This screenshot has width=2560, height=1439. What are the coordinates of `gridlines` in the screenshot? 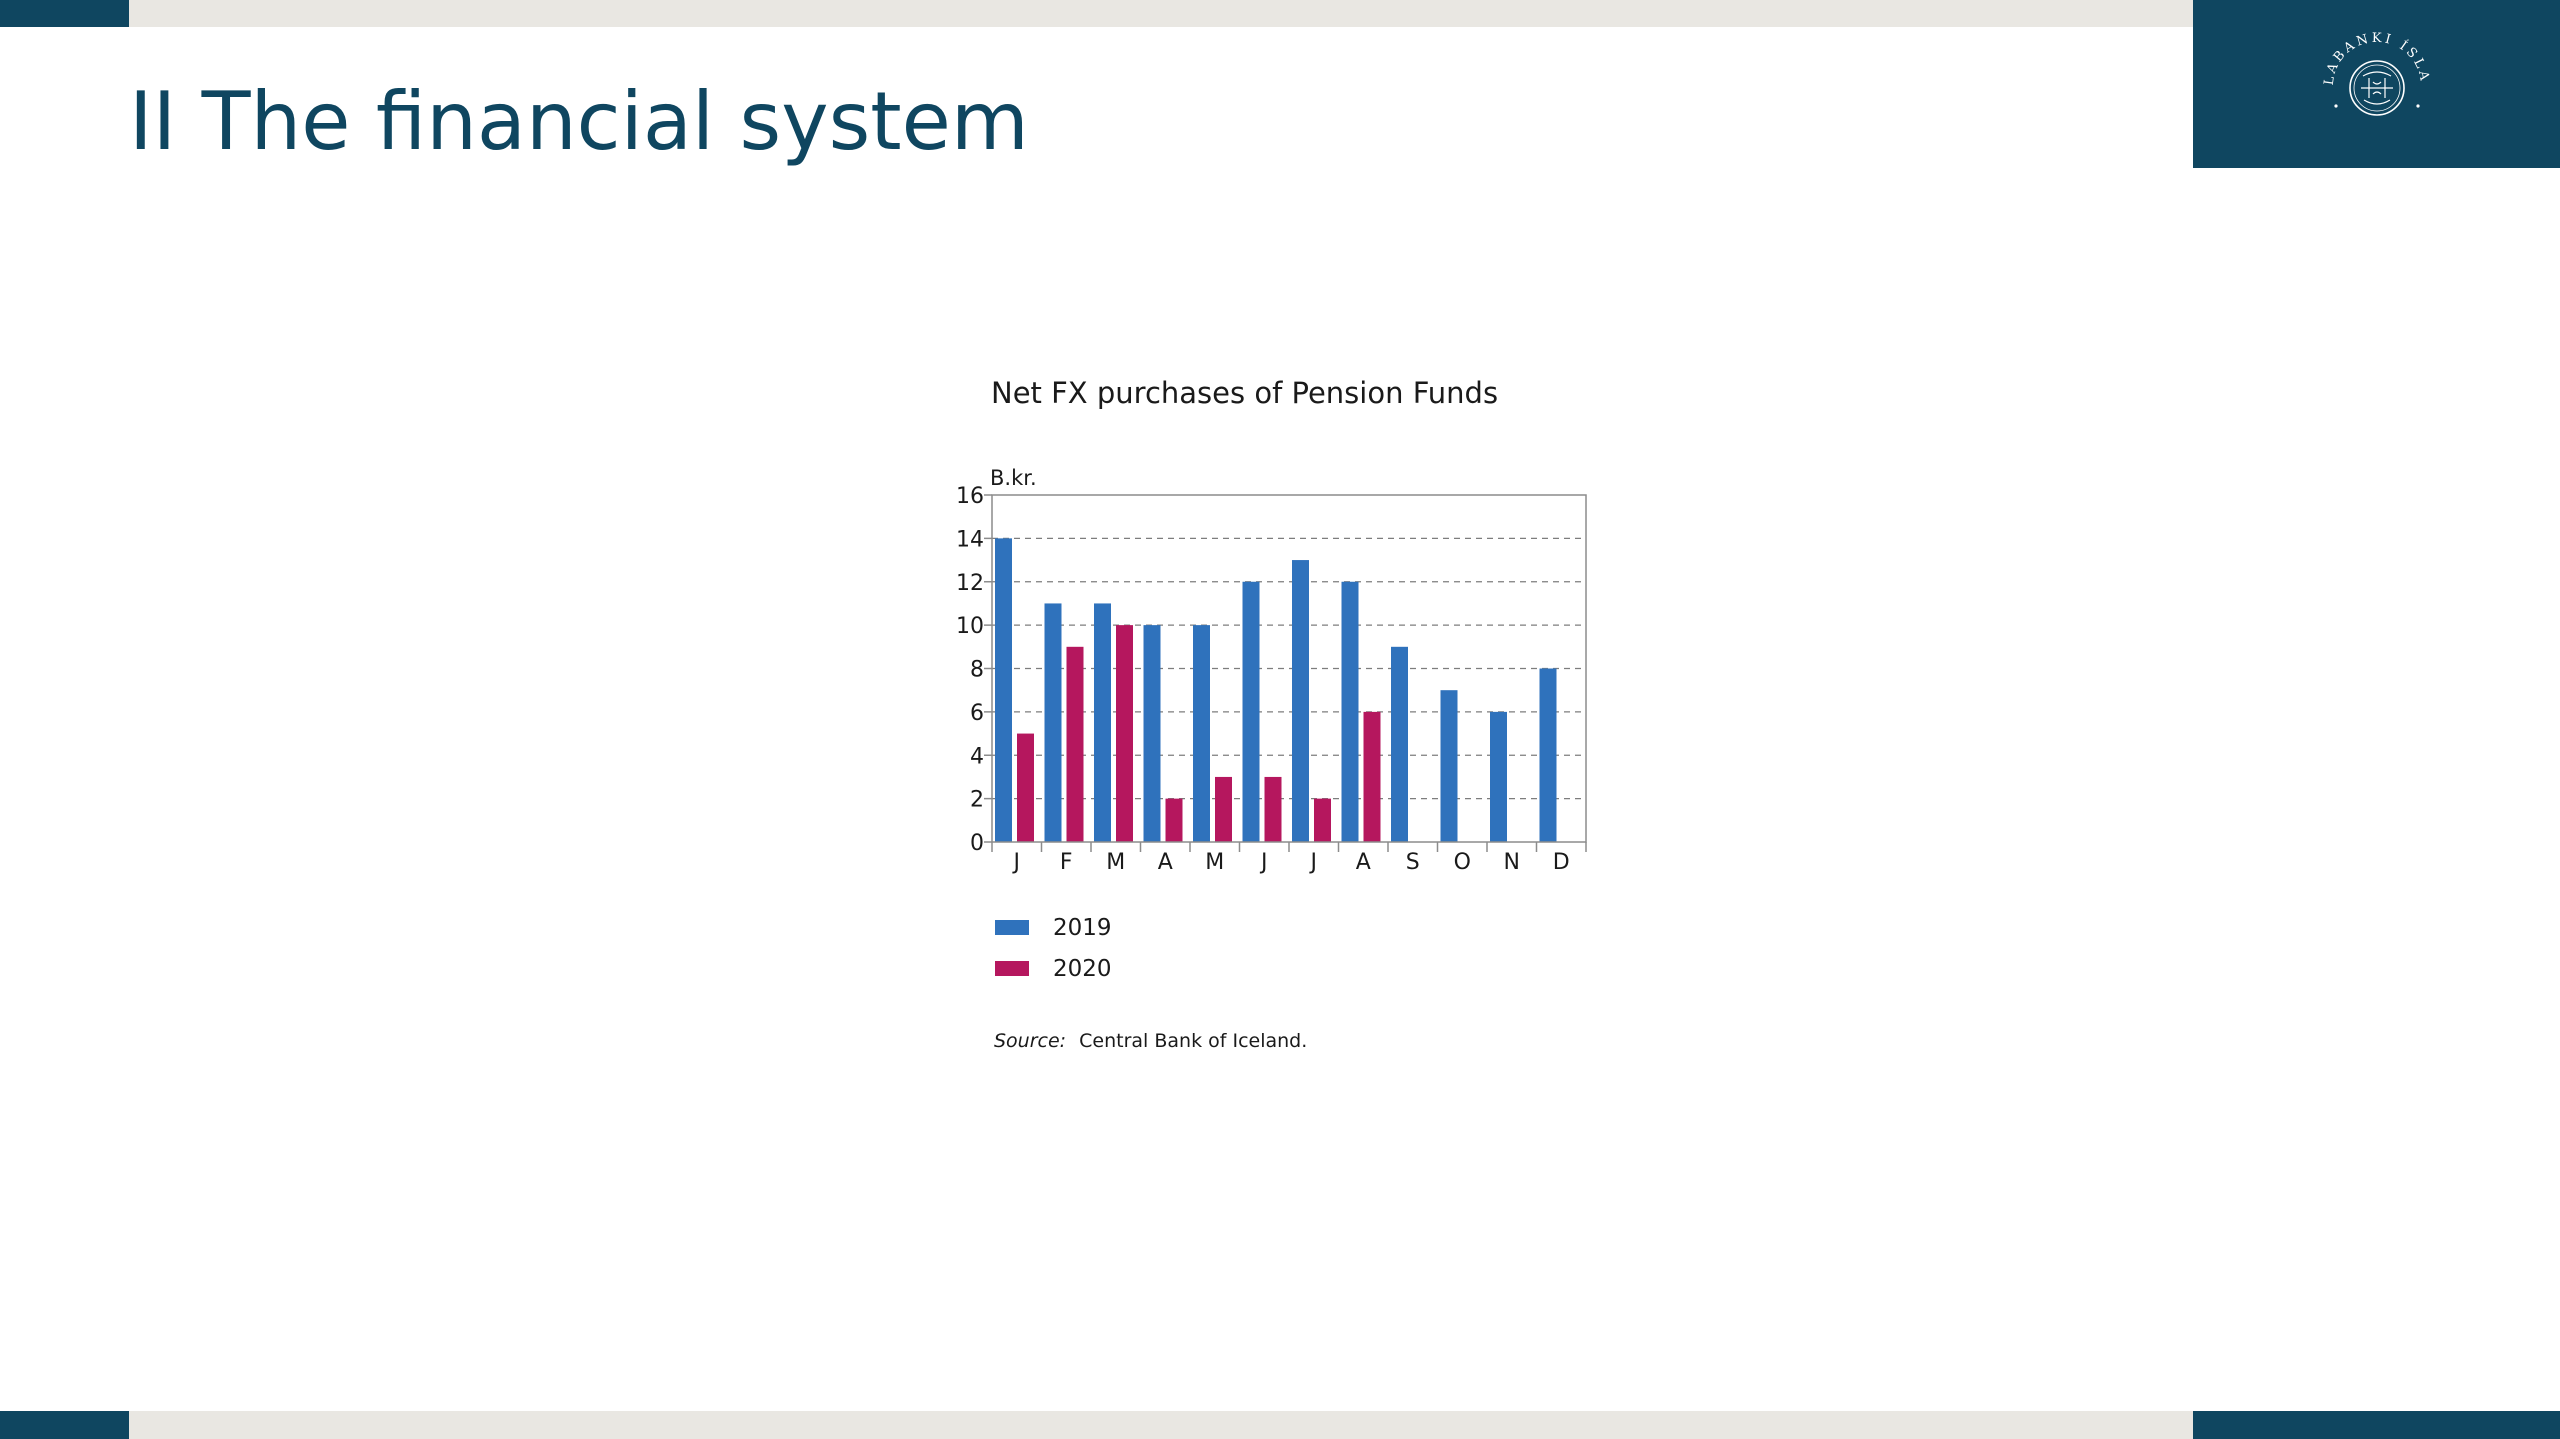 It's located at (1289, 668).